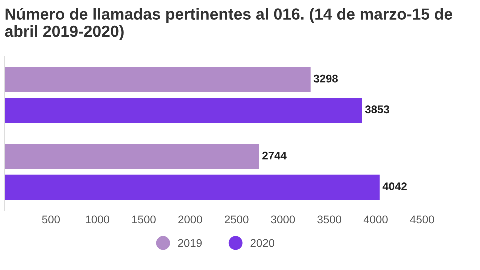 The image size is (480, 270). What do you see at coordinates (274, 156) in the screenshot?
I see `data-label: 2744` at bounding box center [274, 156].